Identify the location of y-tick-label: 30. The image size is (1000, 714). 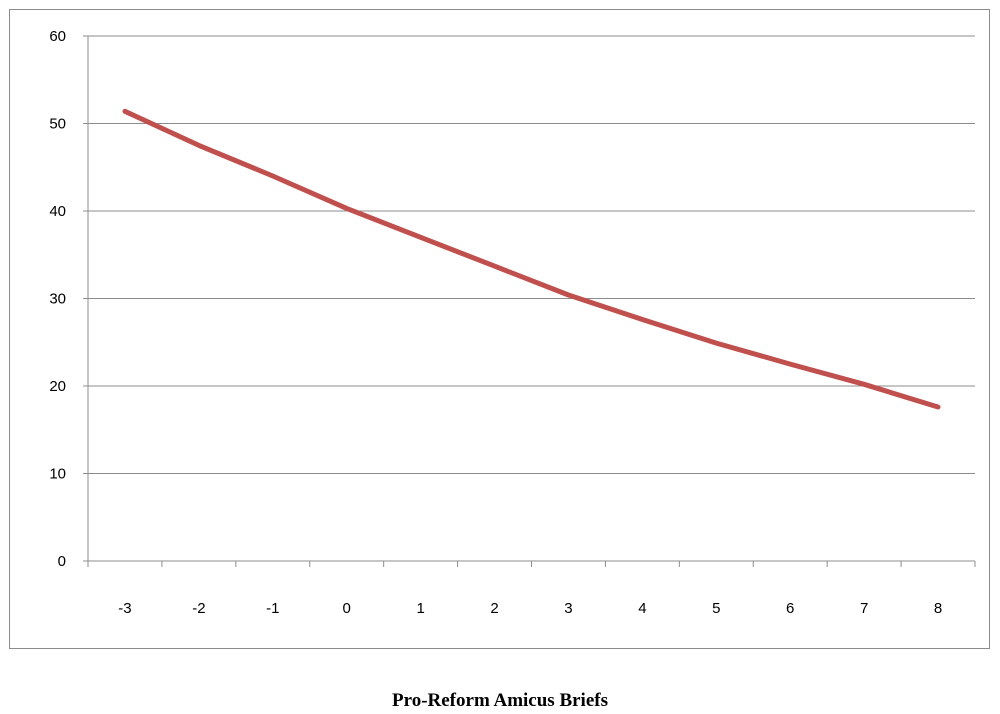
(57, 299).